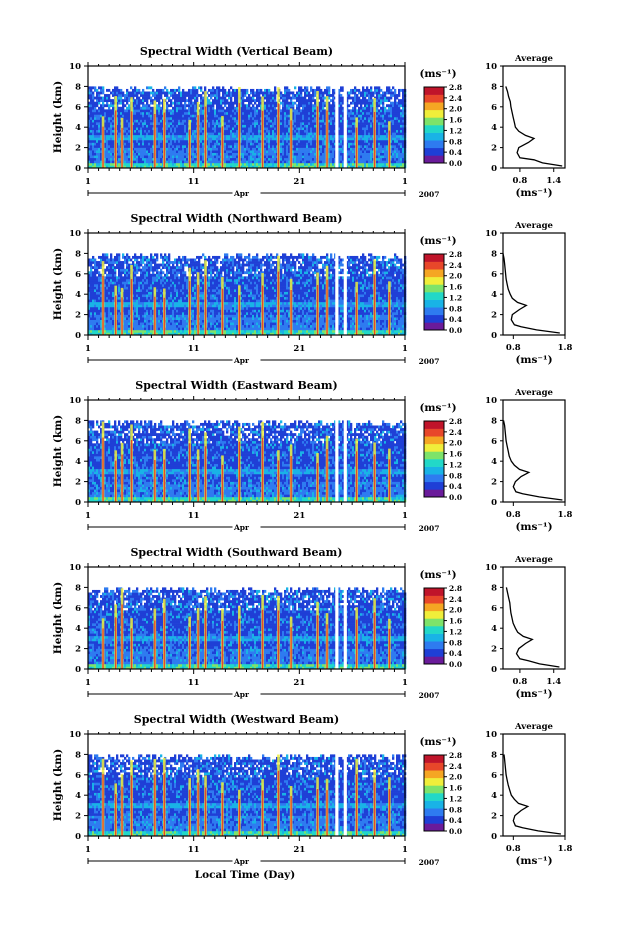 The height and width of the screenshot is (931, 622). Describe the element at coordinates (236, 51) in the screenshot. I see `panel-title: Spectral Width (Vertical Beam)` at that location.